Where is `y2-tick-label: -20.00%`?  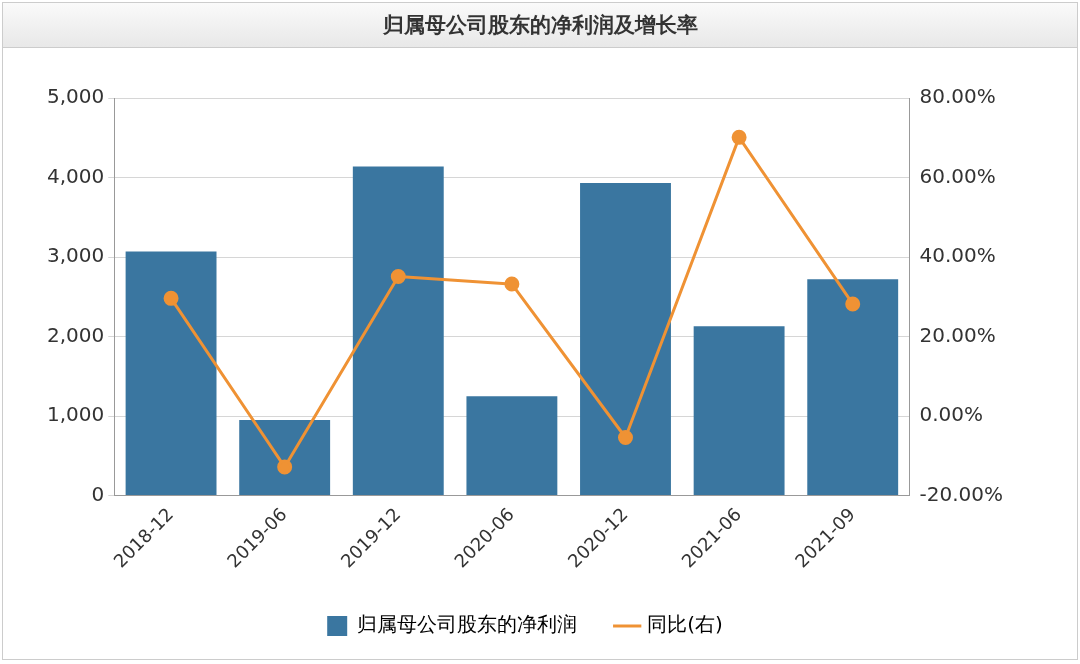
y2-tick-label: -20.00% is located at coordinates (961, 493).